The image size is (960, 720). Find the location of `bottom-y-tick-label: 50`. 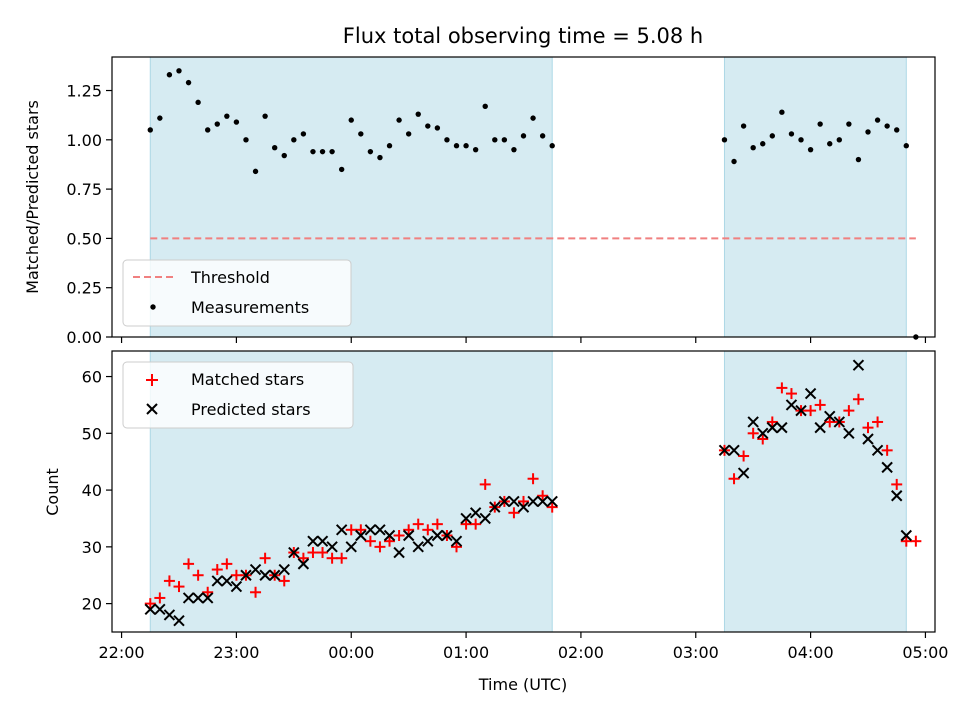

bottom-y-tick-label: 50 is located at coordinates (92, 433).